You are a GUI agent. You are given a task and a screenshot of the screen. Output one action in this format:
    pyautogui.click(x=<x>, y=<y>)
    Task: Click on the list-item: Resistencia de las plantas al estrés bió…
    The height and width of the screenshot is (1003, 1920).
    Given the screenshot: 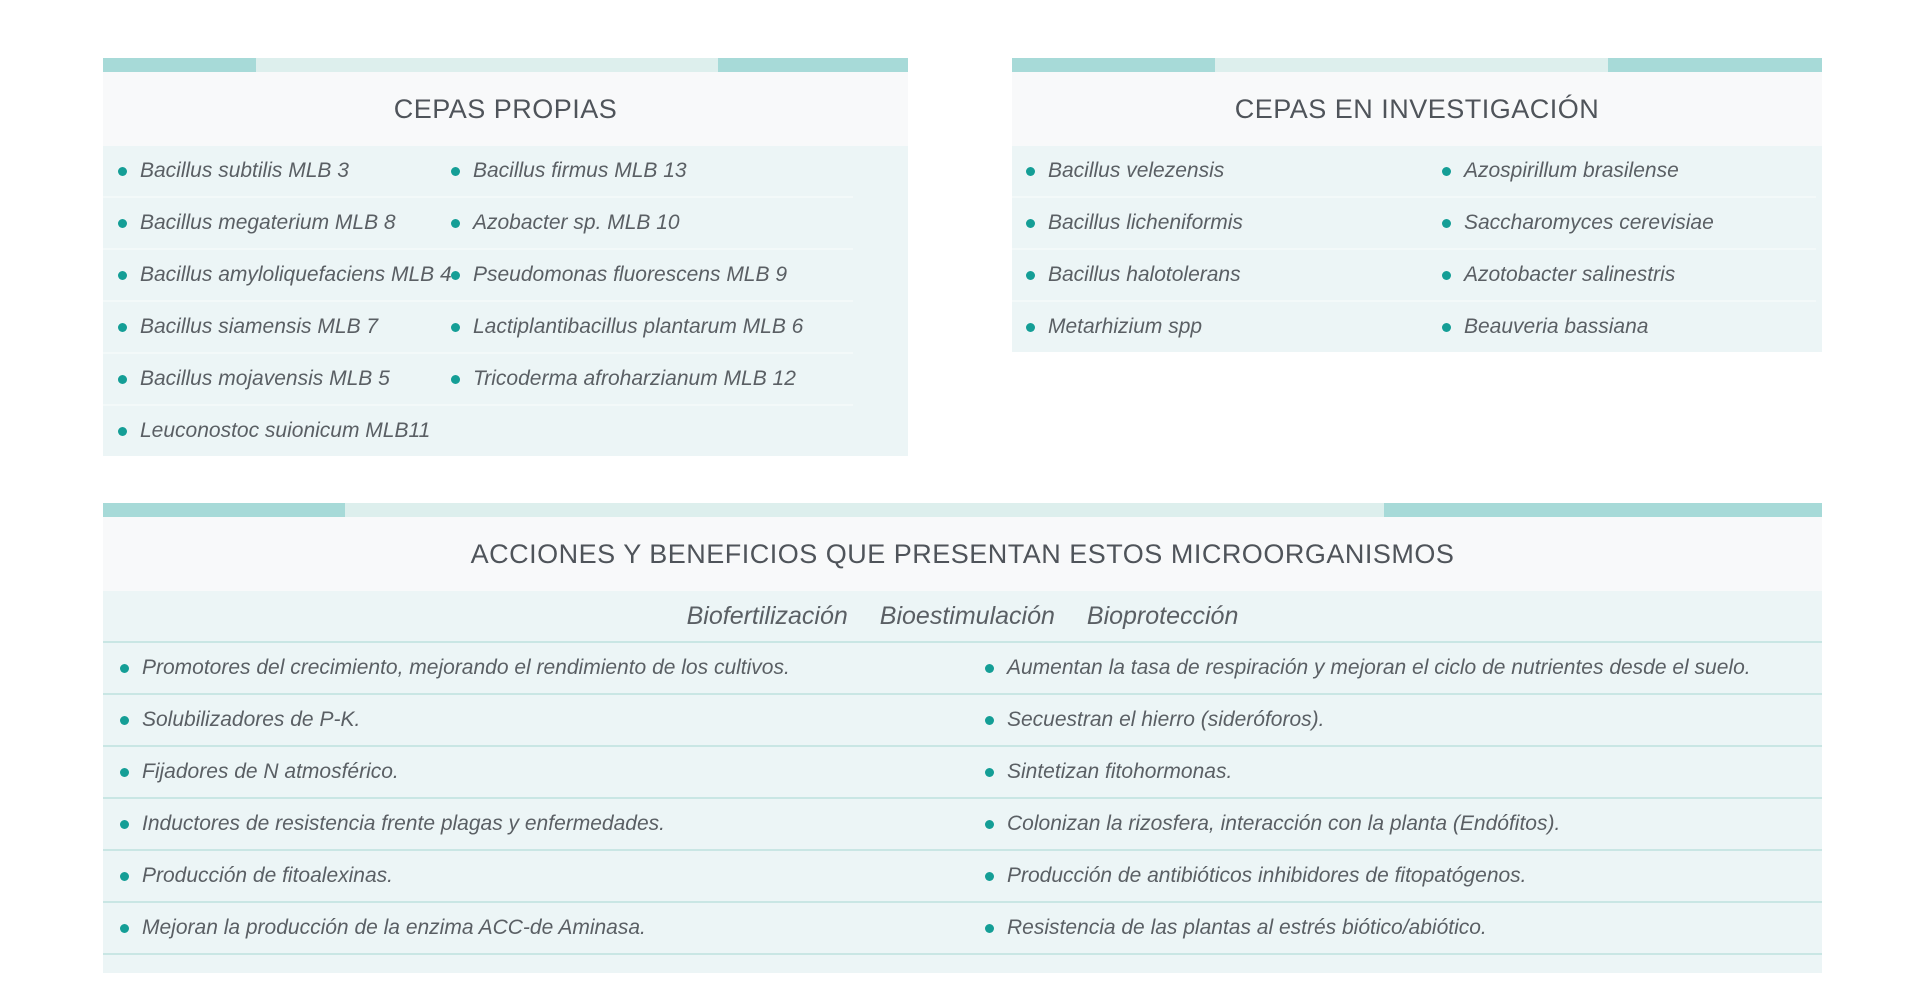 What is the action you would take?
    pyautogui.click(x=1403, y=928)
    